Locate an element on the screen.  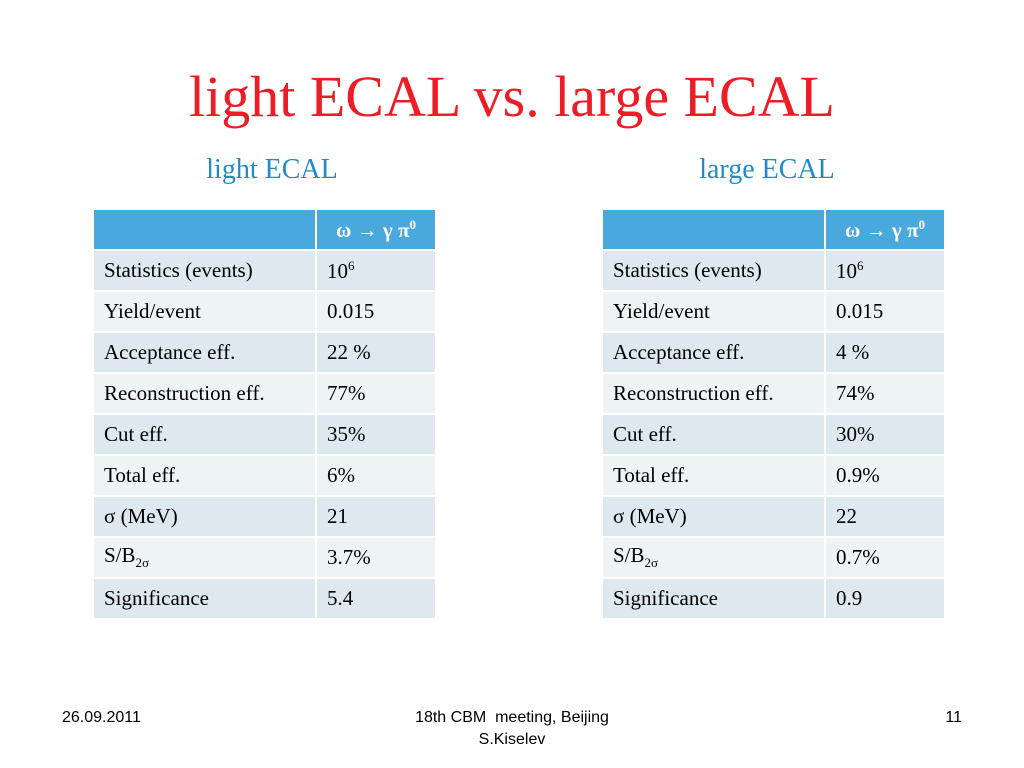
table-row: Cut eff. 30% is located at coordinates (773, 434).